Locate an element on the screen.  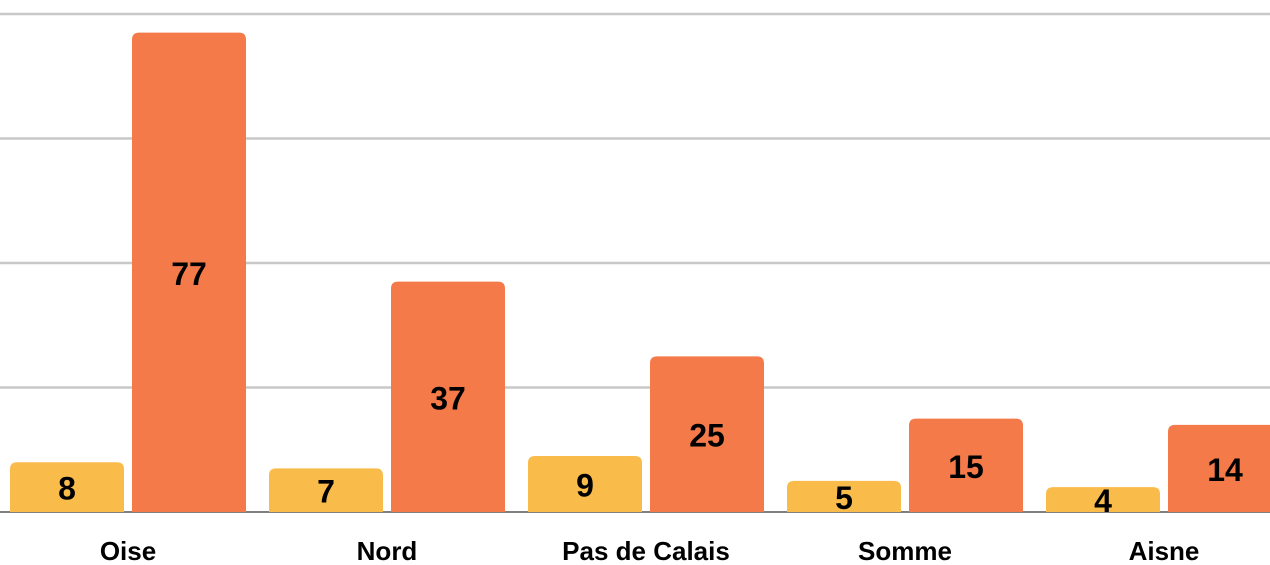
value-label: 14 is located at coordinates (1225, 470).